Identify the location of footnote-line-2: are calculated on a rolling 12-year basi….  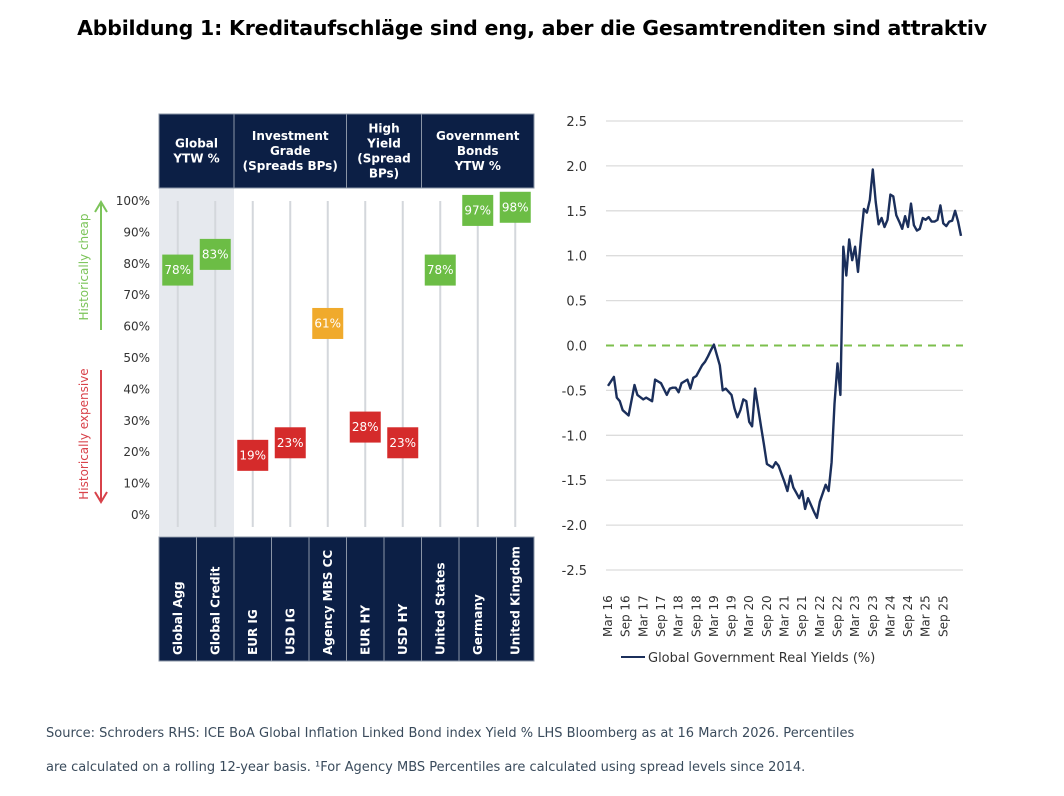
(426, 767).